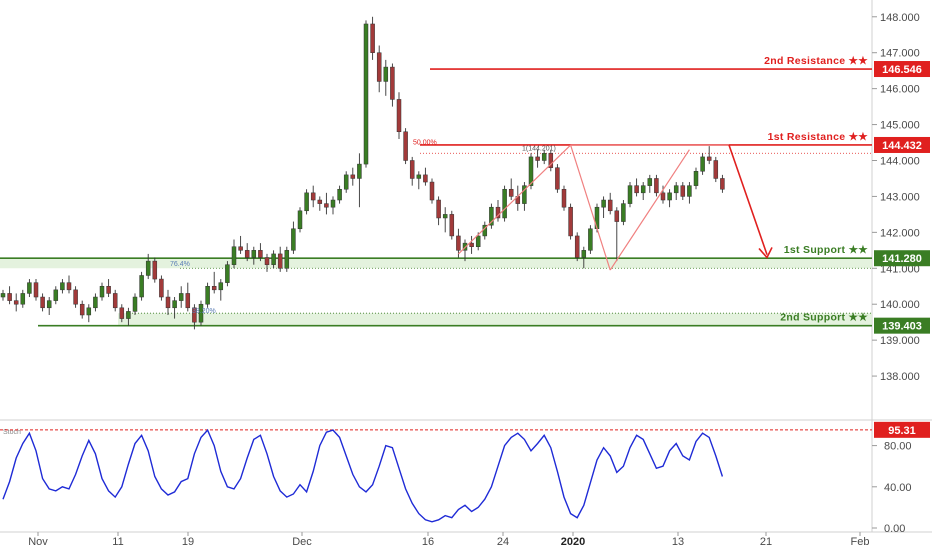 The width and height of the screenshot is (932, 555). Describe the element at coordinates (766, 542) in the screenshot. I see `time-tick-label: 21` at that location.